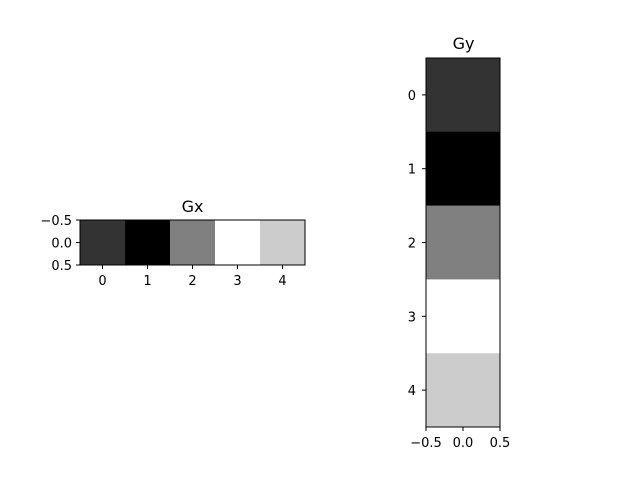 This screenshot has width=640, height=484. I want to click on gx-y-tick-label: 0.5, so click(61, 266).